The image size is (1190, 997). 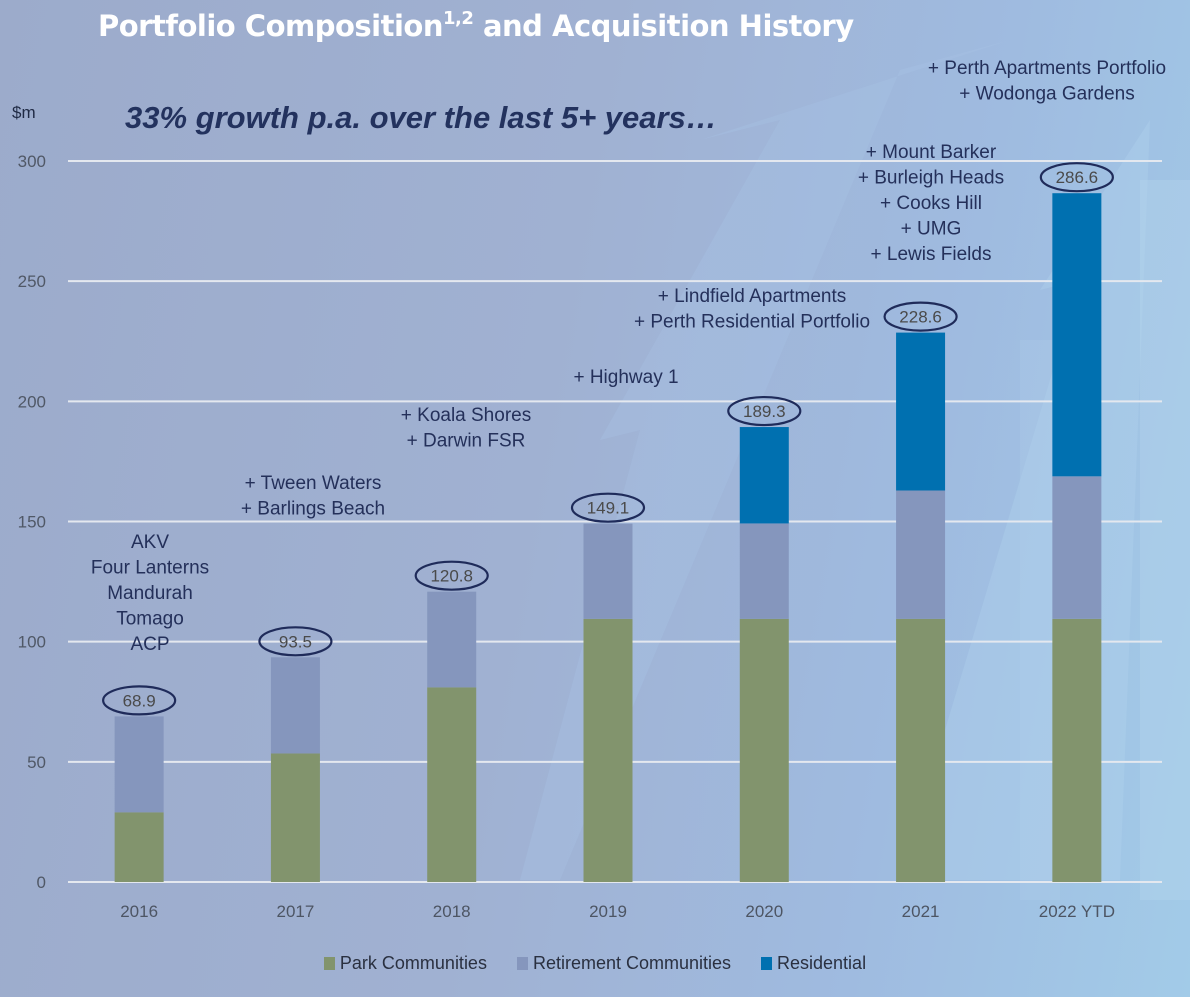 I want to click on title-superscript: 1,2, so click(x=458, y=18).